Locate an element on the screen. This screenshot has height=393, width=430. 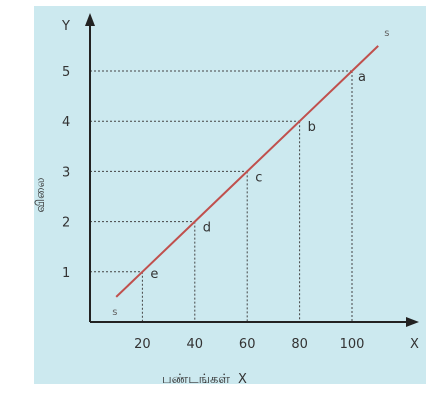
y-tick-label: 4 is located at coordinates (66, 122).